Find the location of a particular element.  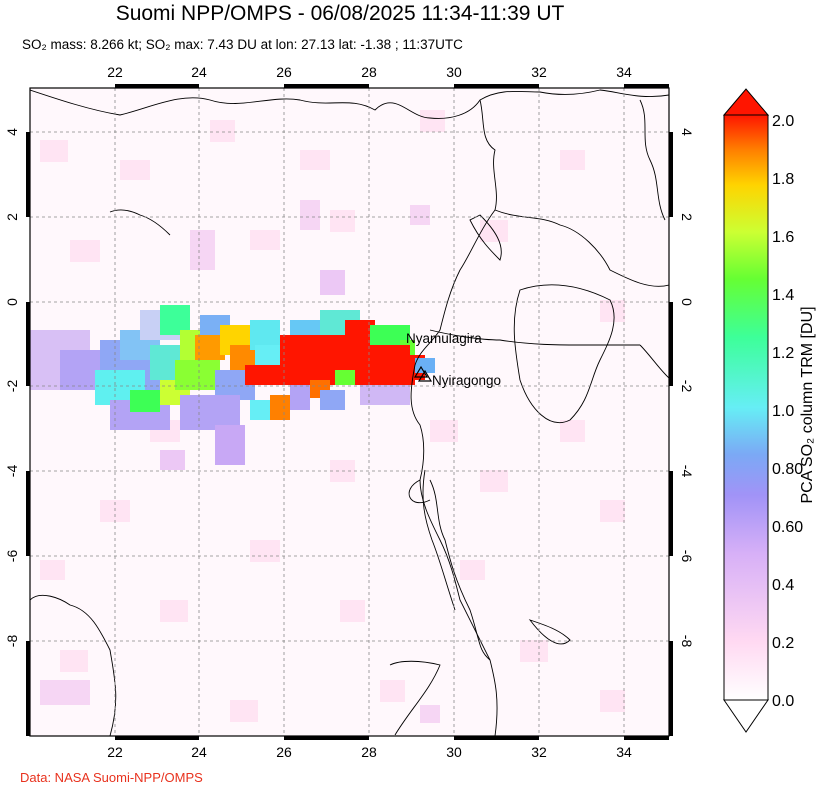

y-tick-left: -8 is located at coordinates (12, 641).